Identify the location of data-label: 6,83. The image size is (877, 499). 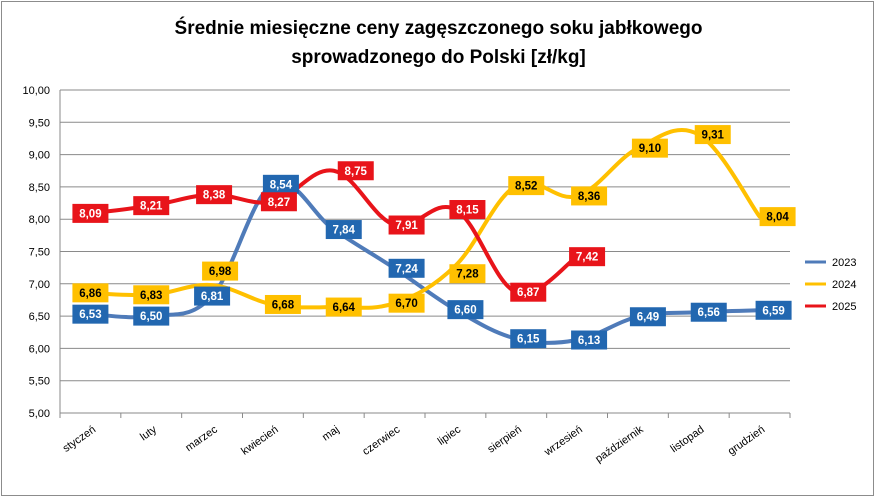
(151, 296).